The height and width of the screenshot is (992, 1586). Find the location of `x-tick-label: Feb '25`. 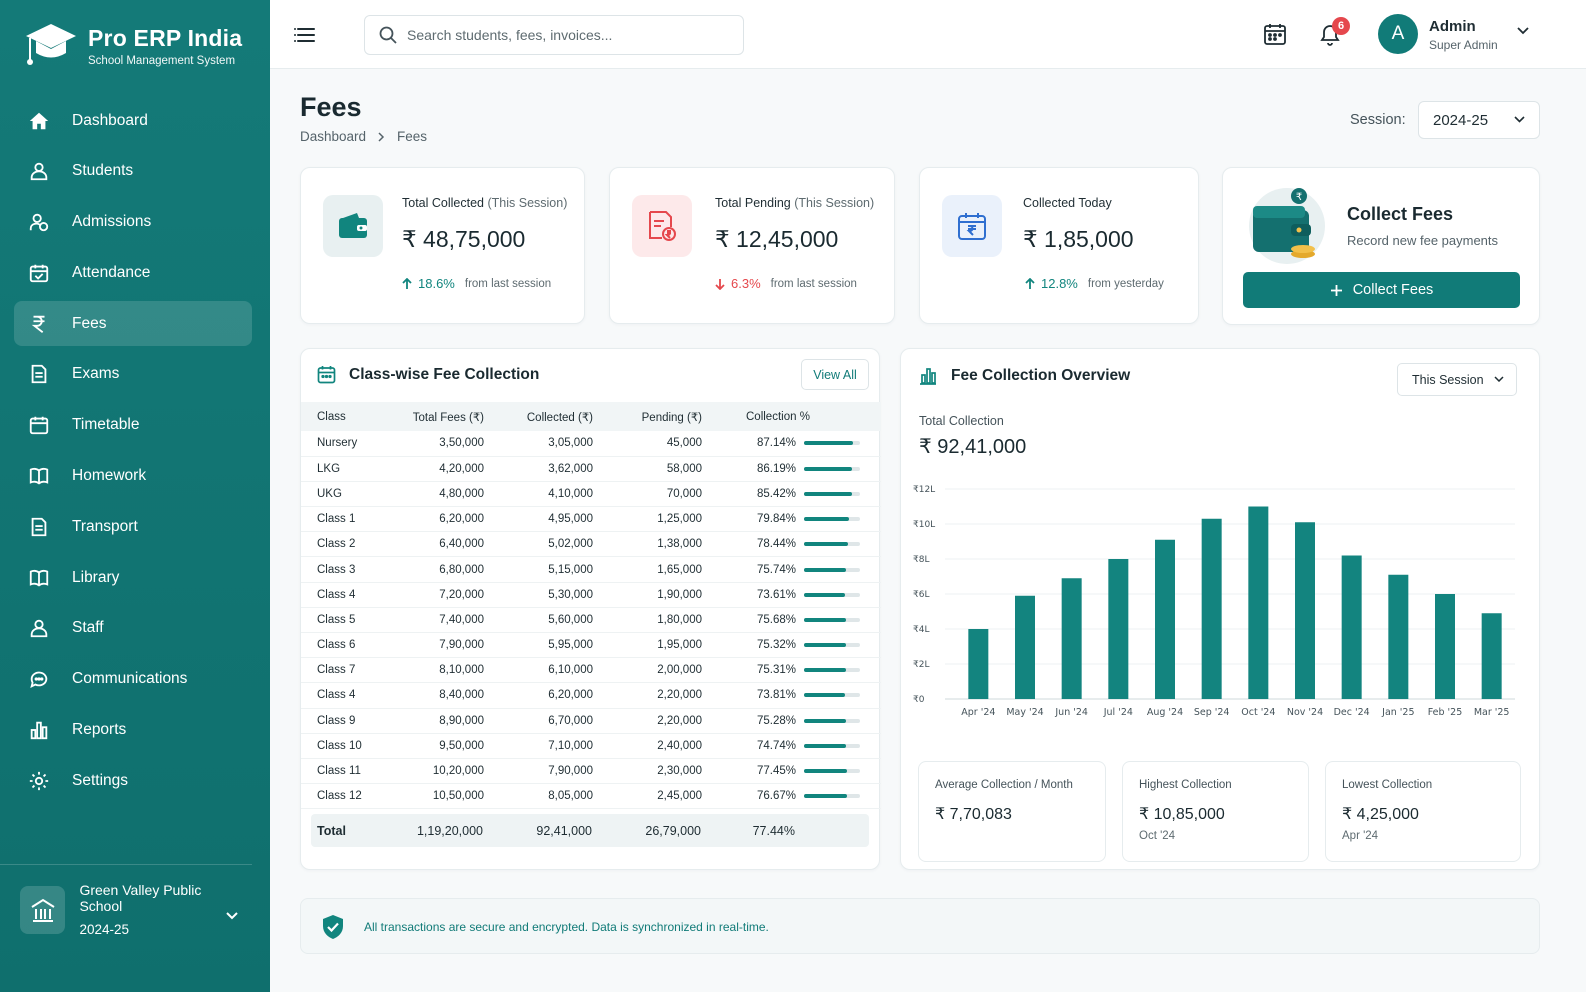

x-tick-label: Feb '25 is located at coordinates (1445, 712).